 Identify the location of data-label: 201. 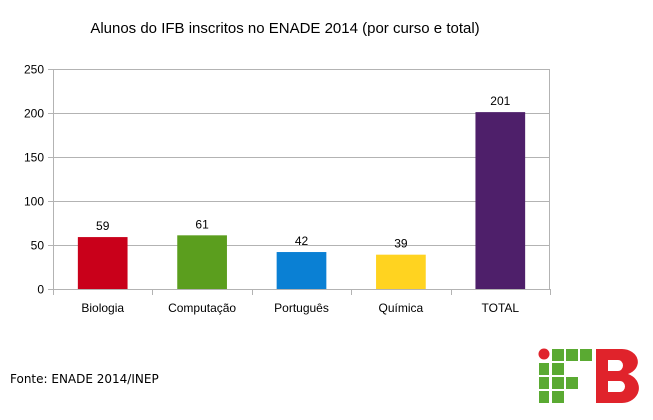
(500, 101).